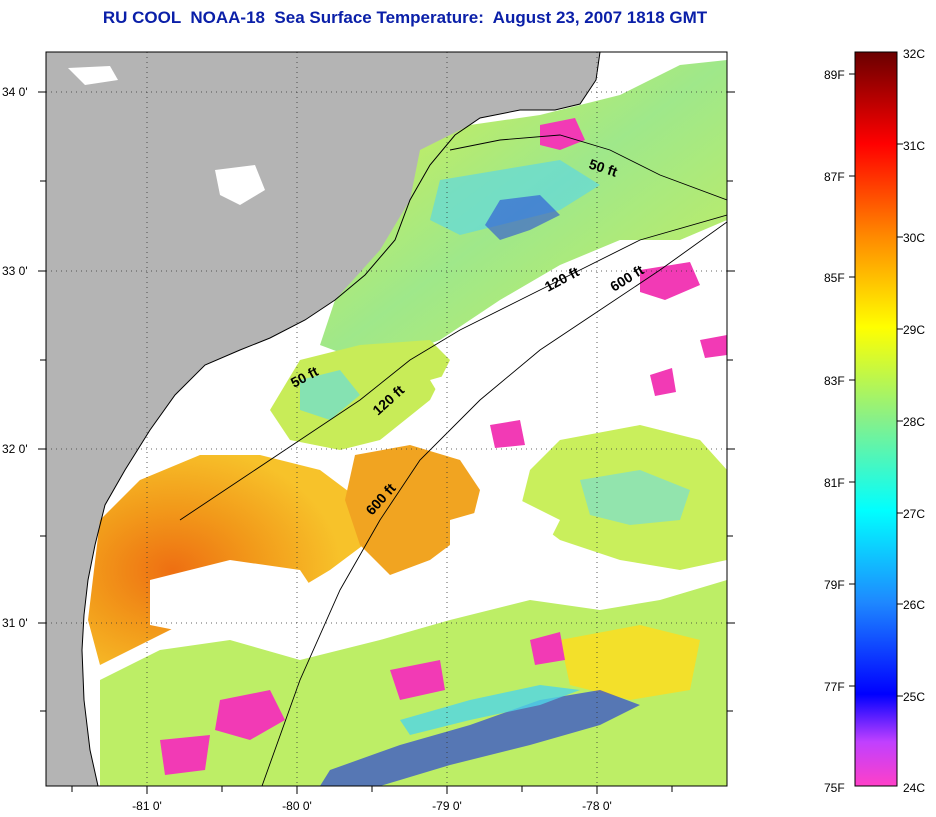 The height and width of the screenshot is (817, 936). Describe the element at coordinates (15, 271) in the screenshot. I see `lat-tick-label: 33 0'` at that location.